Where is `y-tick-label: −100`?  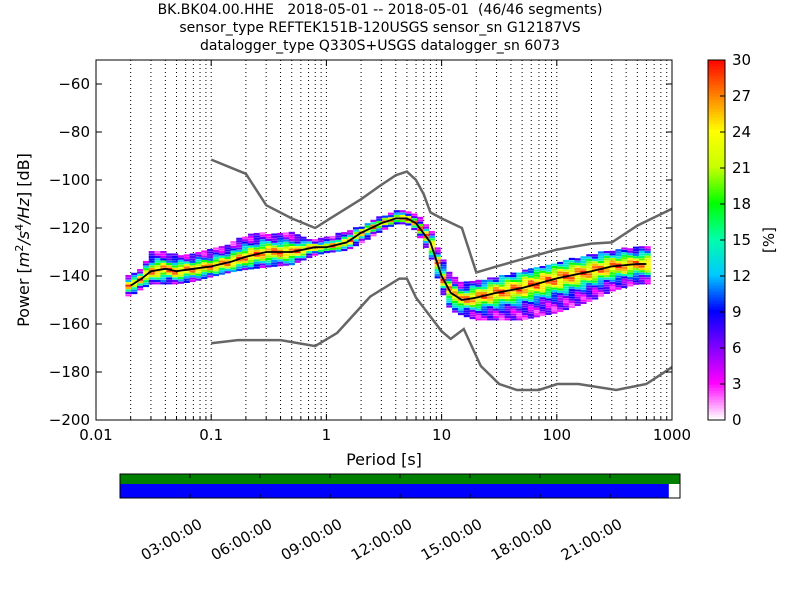
y-tick-label: −100 is located at coordinates (69, 180).